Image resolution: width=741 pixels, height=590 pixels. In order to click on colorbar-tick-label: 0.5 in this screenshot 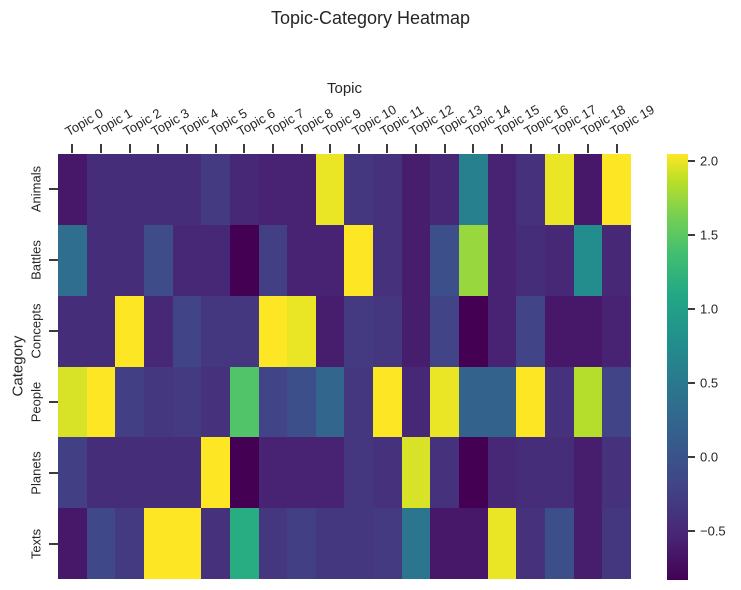, I will do `click(709, 383)`.